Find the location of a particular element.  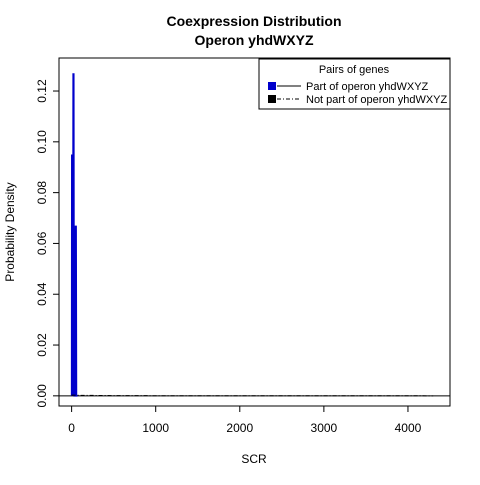

legend-swatch-part-of-operon is located at coordinates (272, 86).